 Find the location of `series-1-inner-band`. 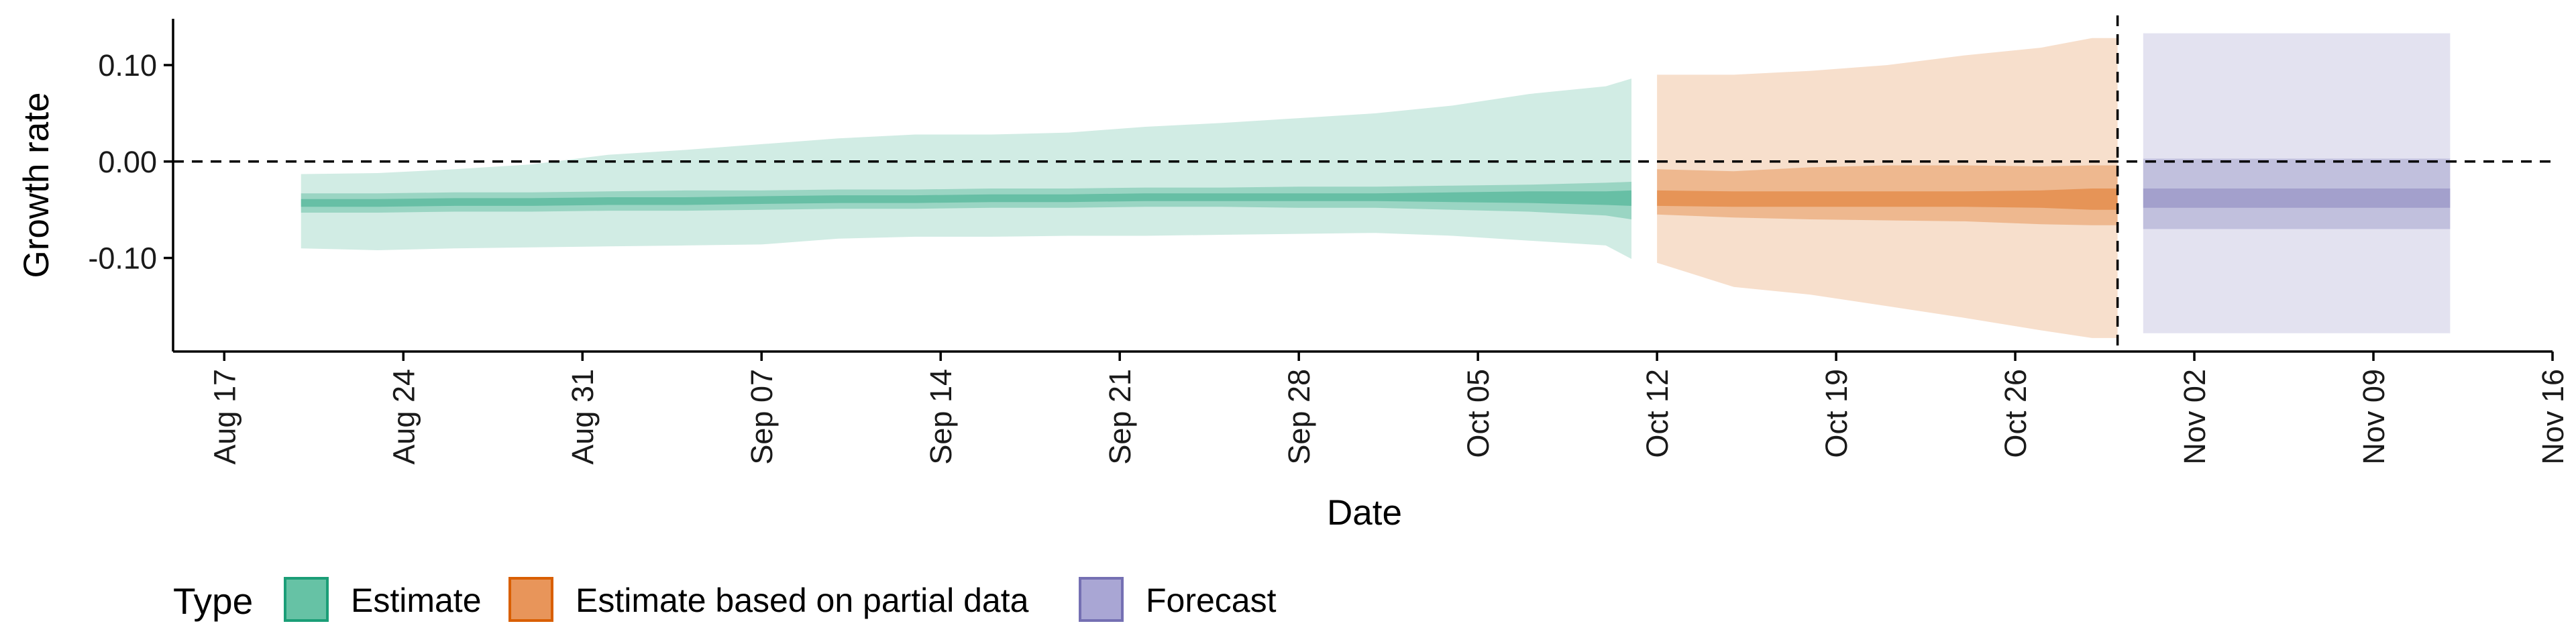

series-1-inner-band is located at coordinates (1887, 199).